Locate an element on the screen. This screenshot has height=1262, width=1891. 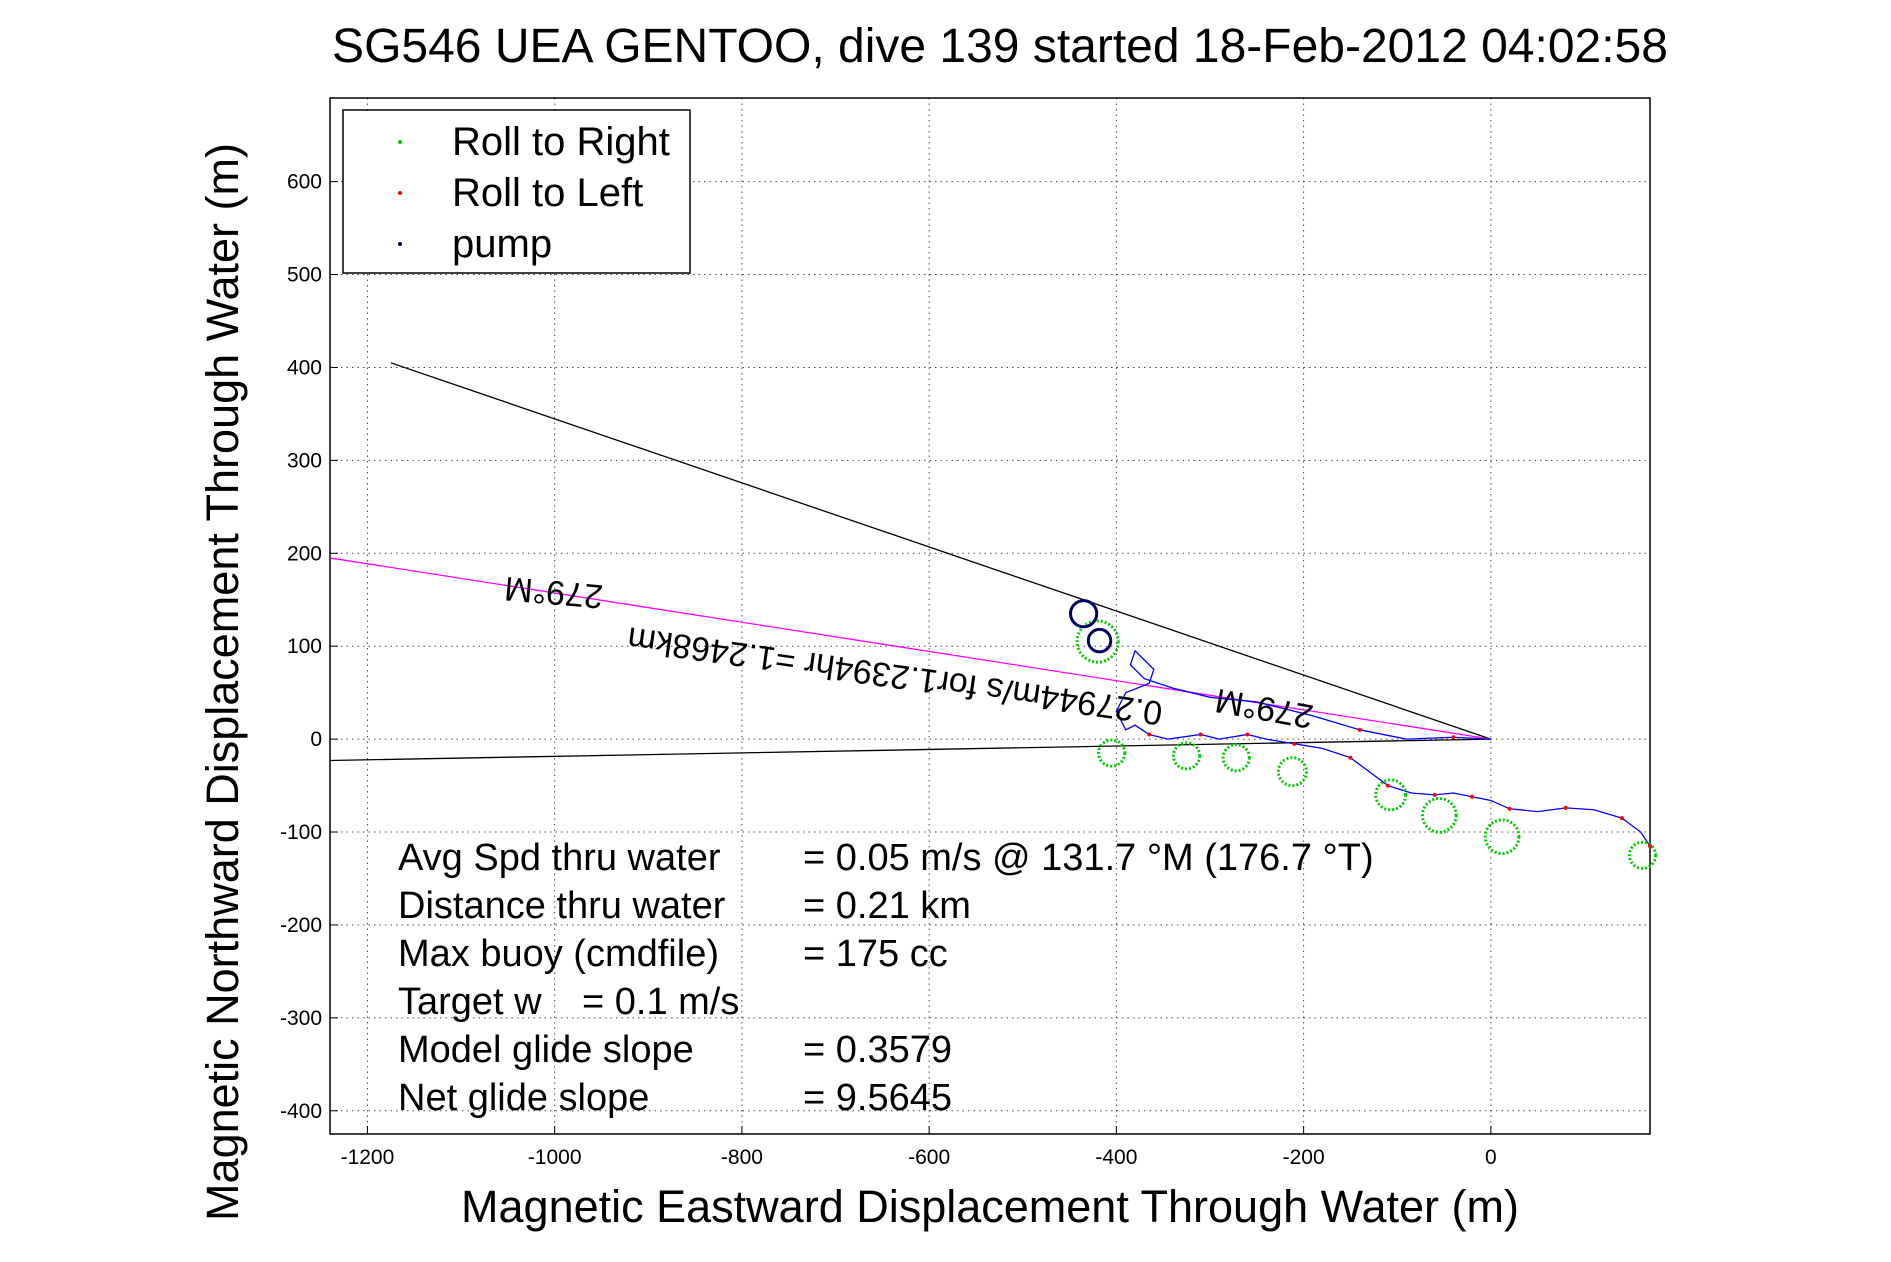
legend-marker-pump is located at coordinates (400, 244).